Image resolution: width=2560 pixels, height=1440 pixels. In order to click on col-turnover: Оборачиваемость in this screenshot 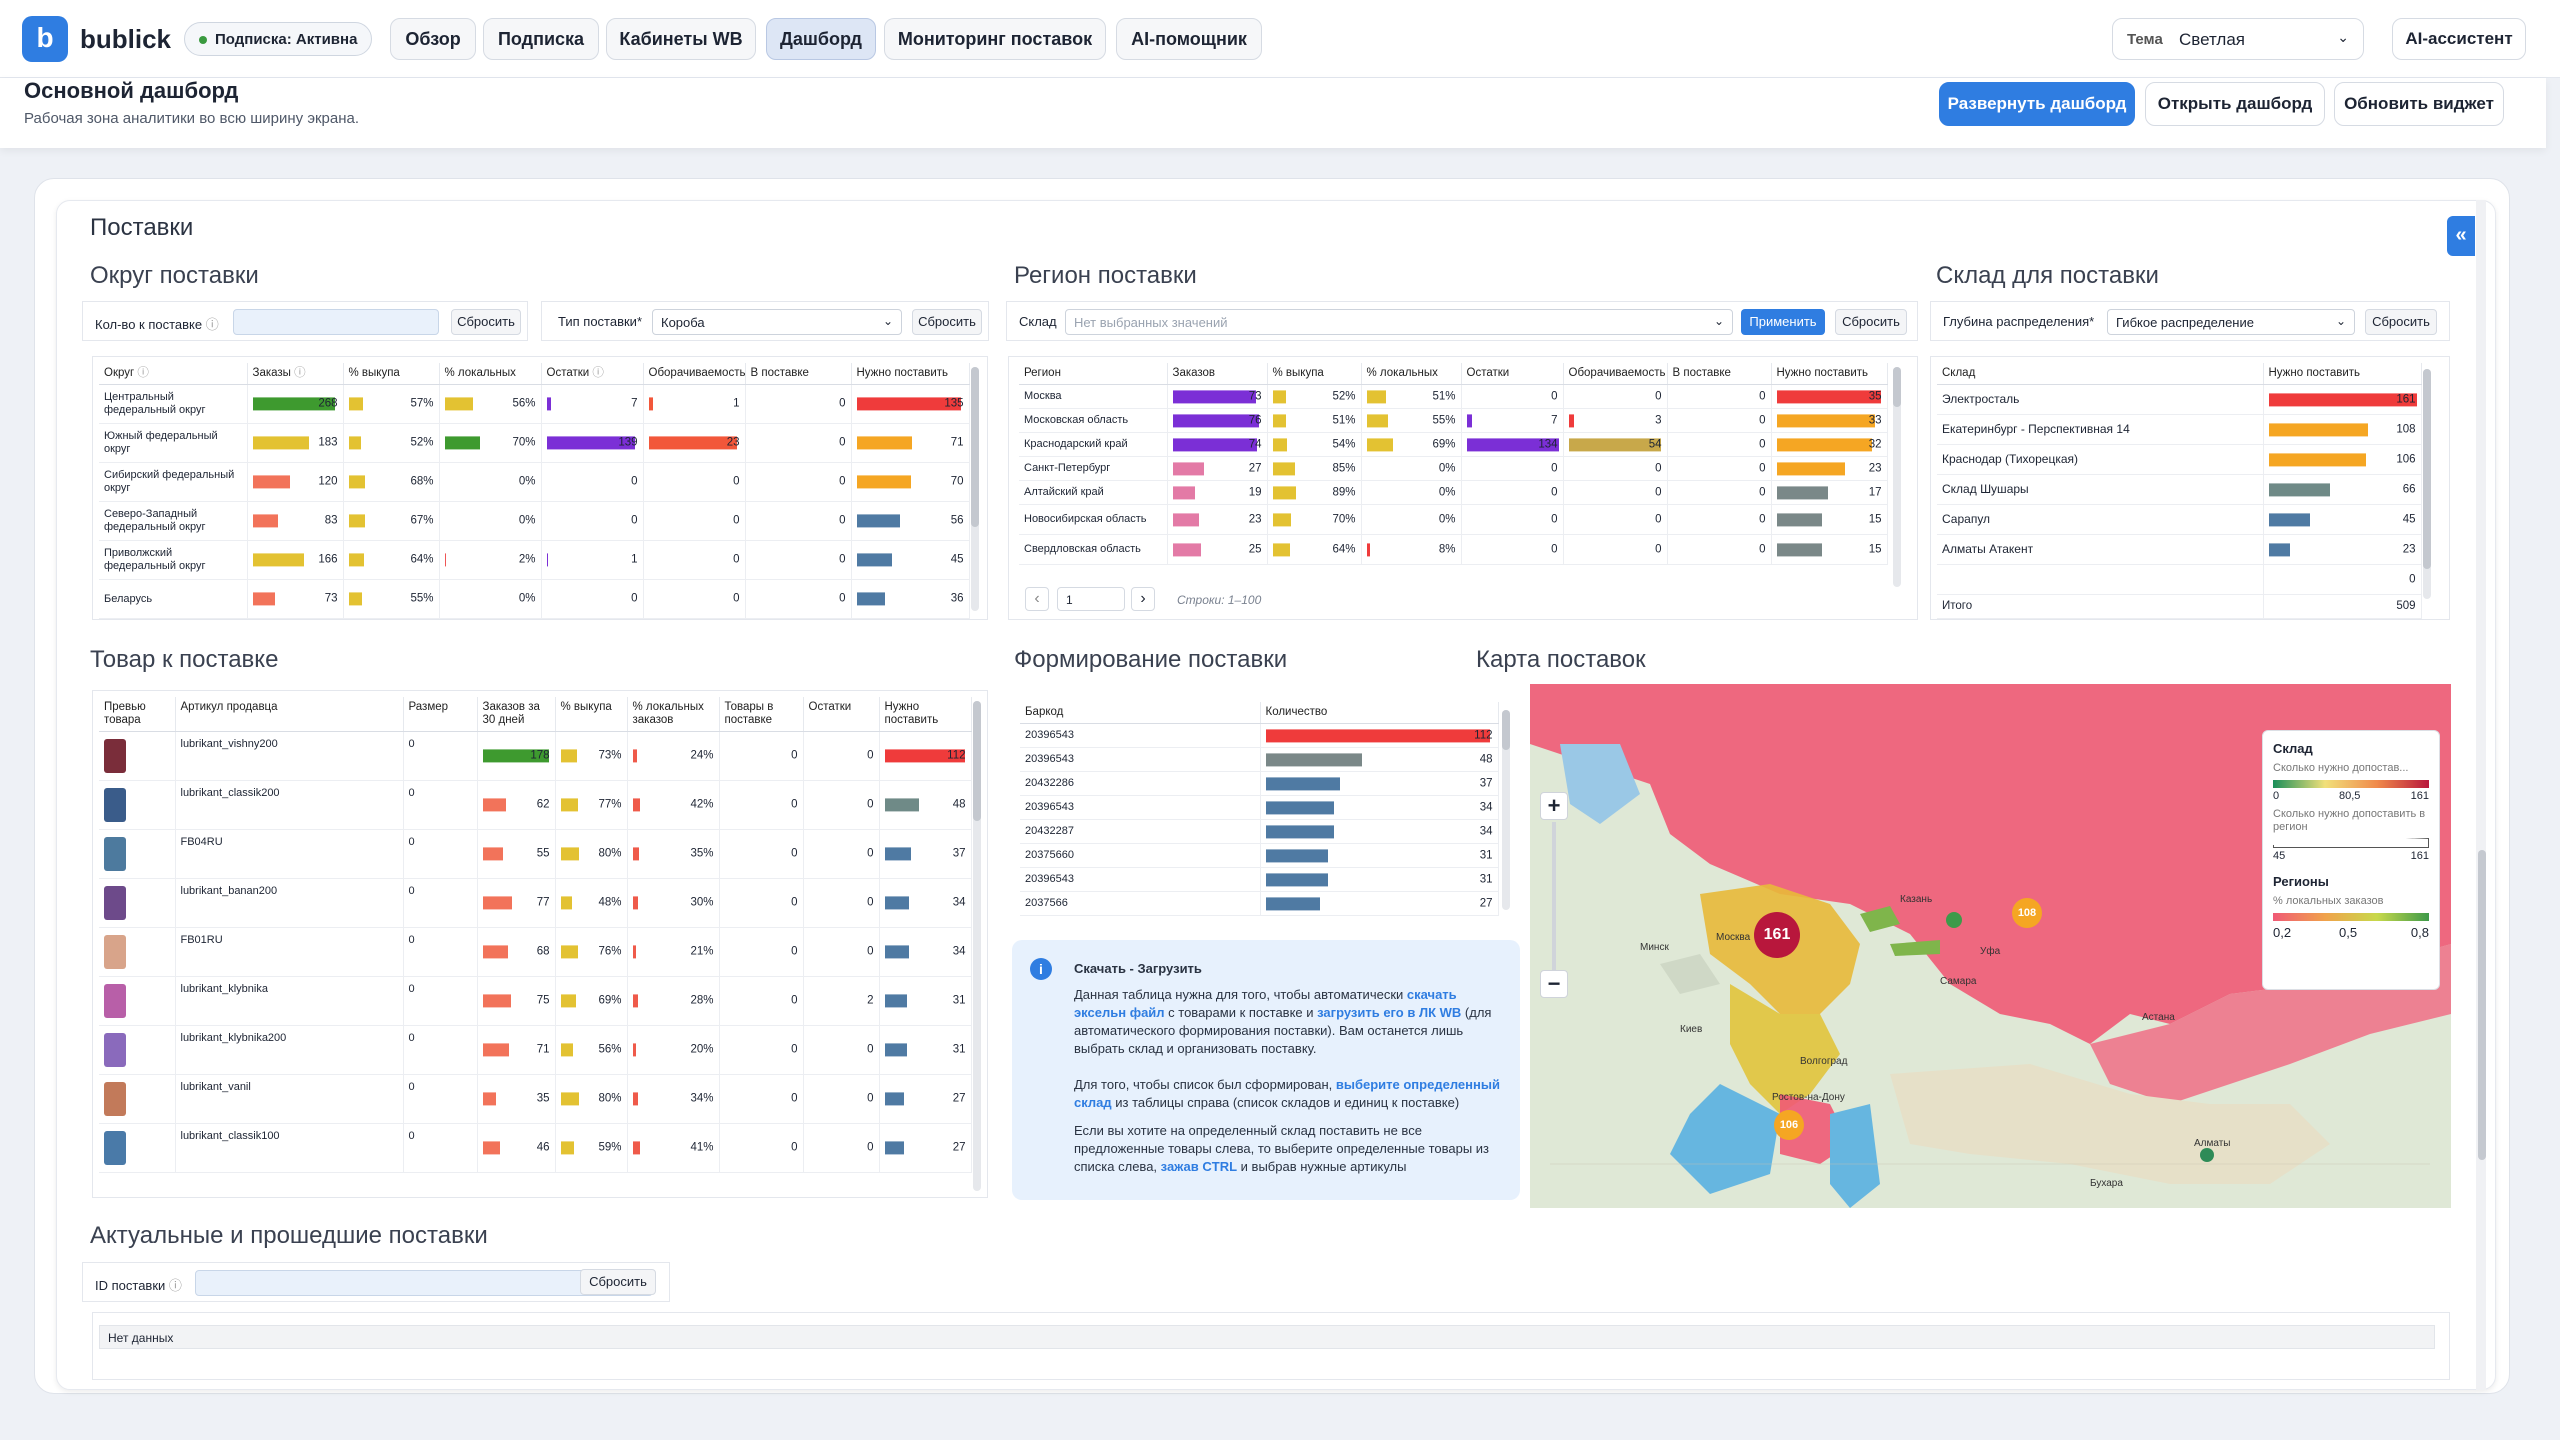, I will do `click(1615, 374)`.